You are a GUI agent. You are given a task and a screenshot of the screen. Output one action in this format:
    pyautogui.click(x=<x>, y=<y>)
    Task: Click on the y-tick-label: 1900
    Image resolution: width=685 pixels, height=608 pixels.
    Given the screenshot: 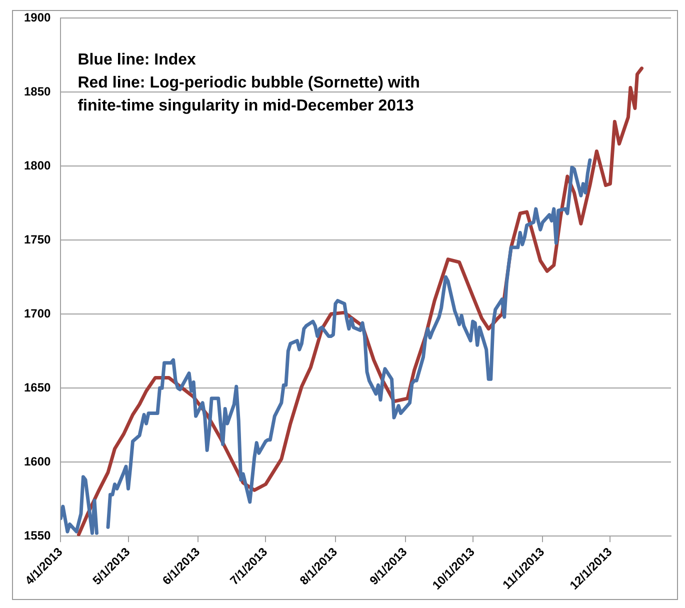 What is the action you would take?
    pyautogui.click(x=38, y=17)
    